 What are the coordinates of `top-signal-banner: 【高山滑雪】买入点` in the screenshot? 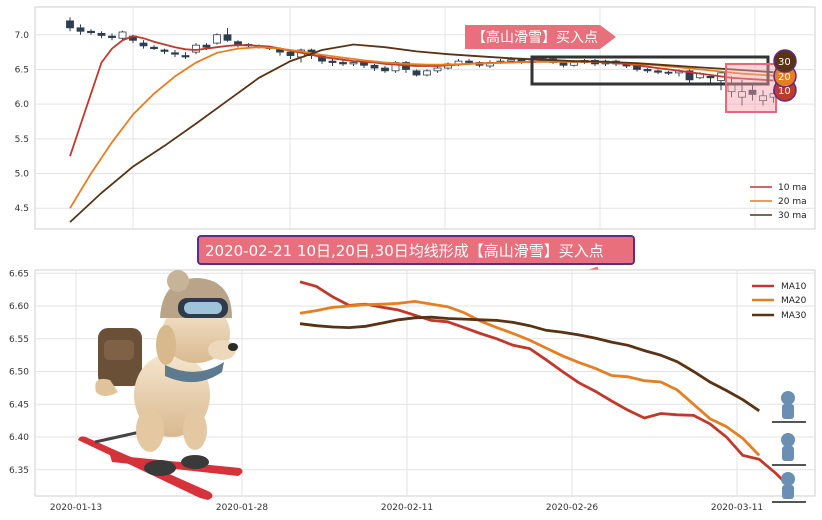 It's located at (540, 37).